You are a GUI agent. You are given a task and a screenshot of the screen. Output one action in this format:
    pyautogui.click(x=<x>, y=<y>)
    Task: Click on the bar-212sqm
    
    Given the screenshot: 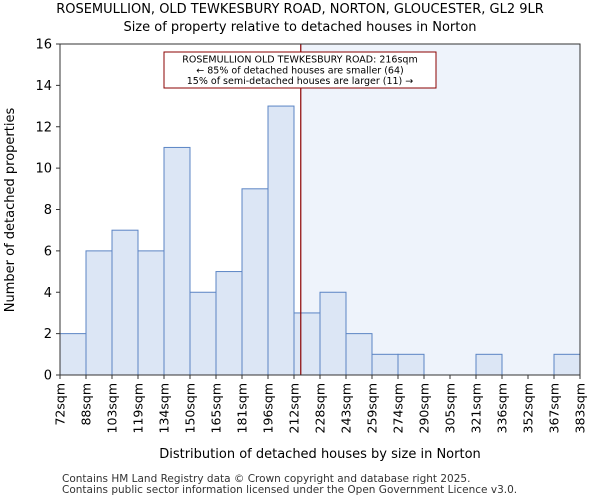 What is the action you would take?
    pyautogui.click(x=307, y=344)
    